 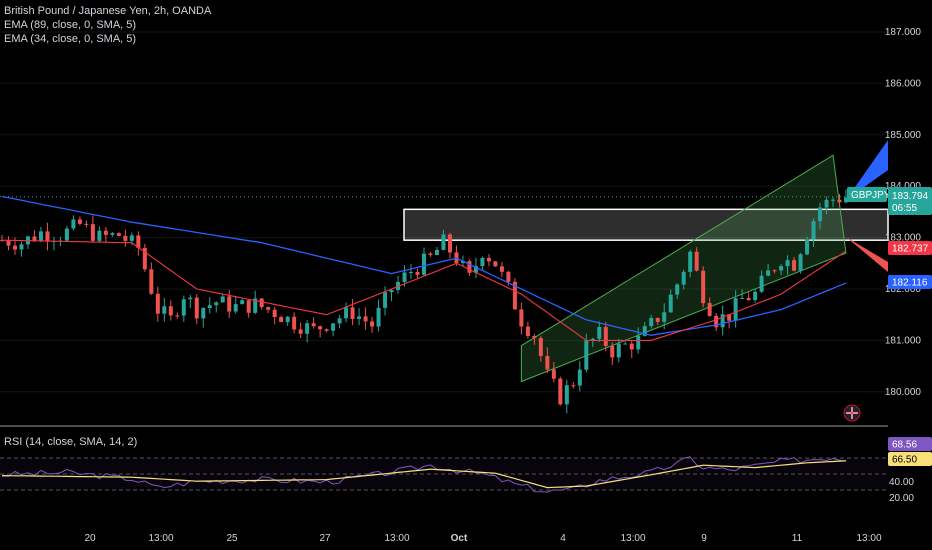 I want to click on svg-text: 183.794, so click(x=910, y=196).